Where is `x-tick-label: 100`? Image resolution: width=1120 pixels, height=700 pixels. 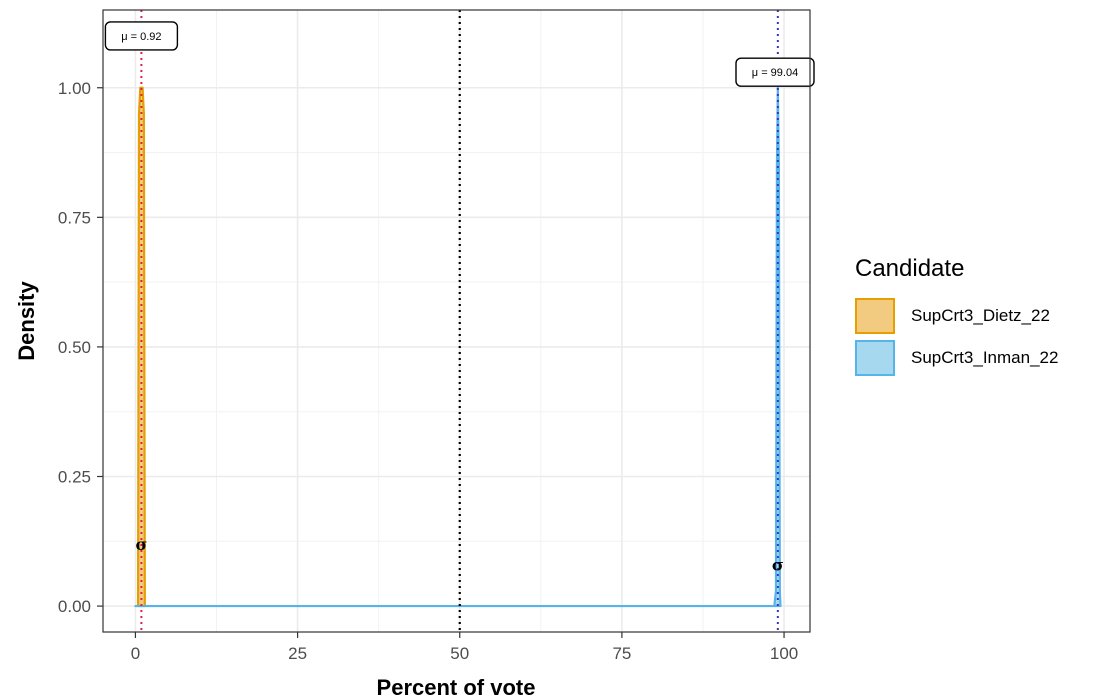 x-tick-label: 100 is located at coordinates (784, 653).